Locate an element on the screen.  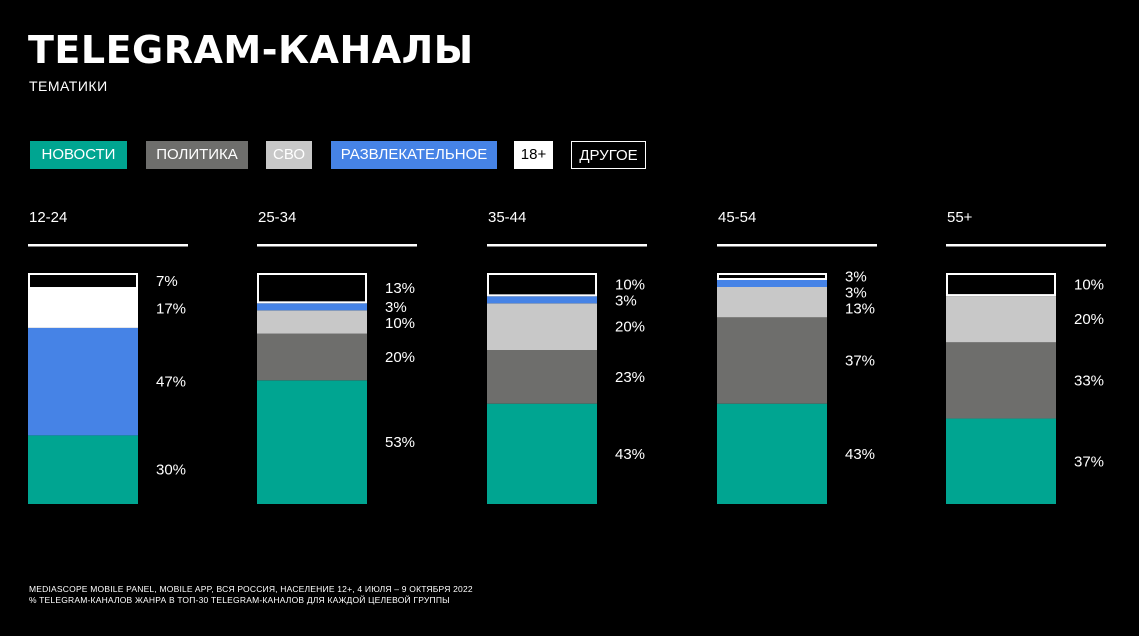
legend-item-2: ПОЛИТИКА is located at coordinates (197, 155).